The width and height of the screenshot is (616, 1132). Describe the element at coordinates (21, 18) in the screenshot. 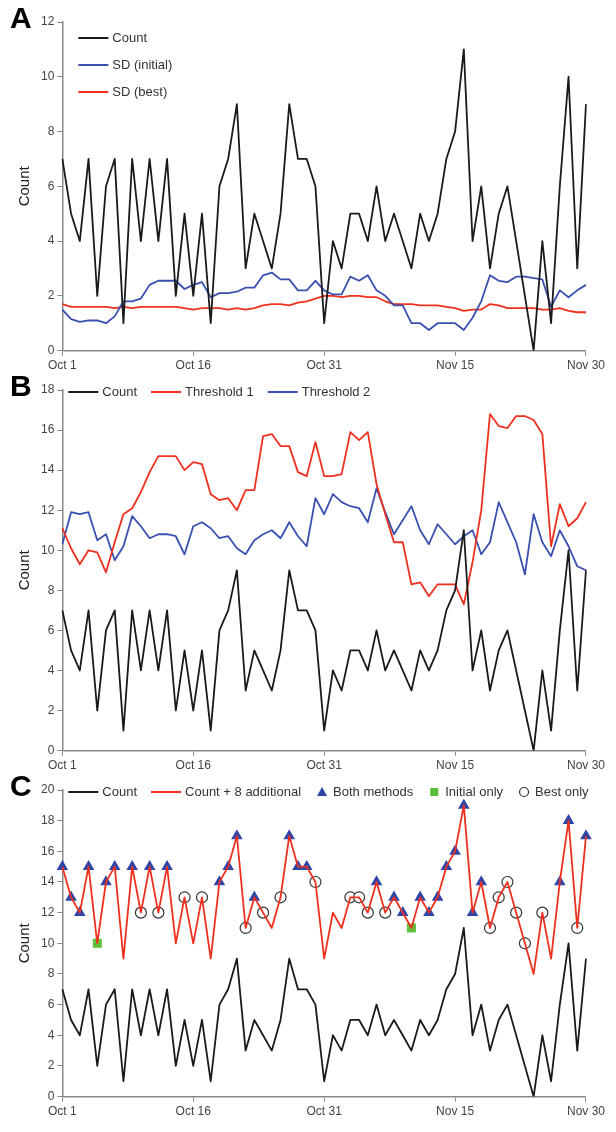

I see `chart-title: A` at that location.